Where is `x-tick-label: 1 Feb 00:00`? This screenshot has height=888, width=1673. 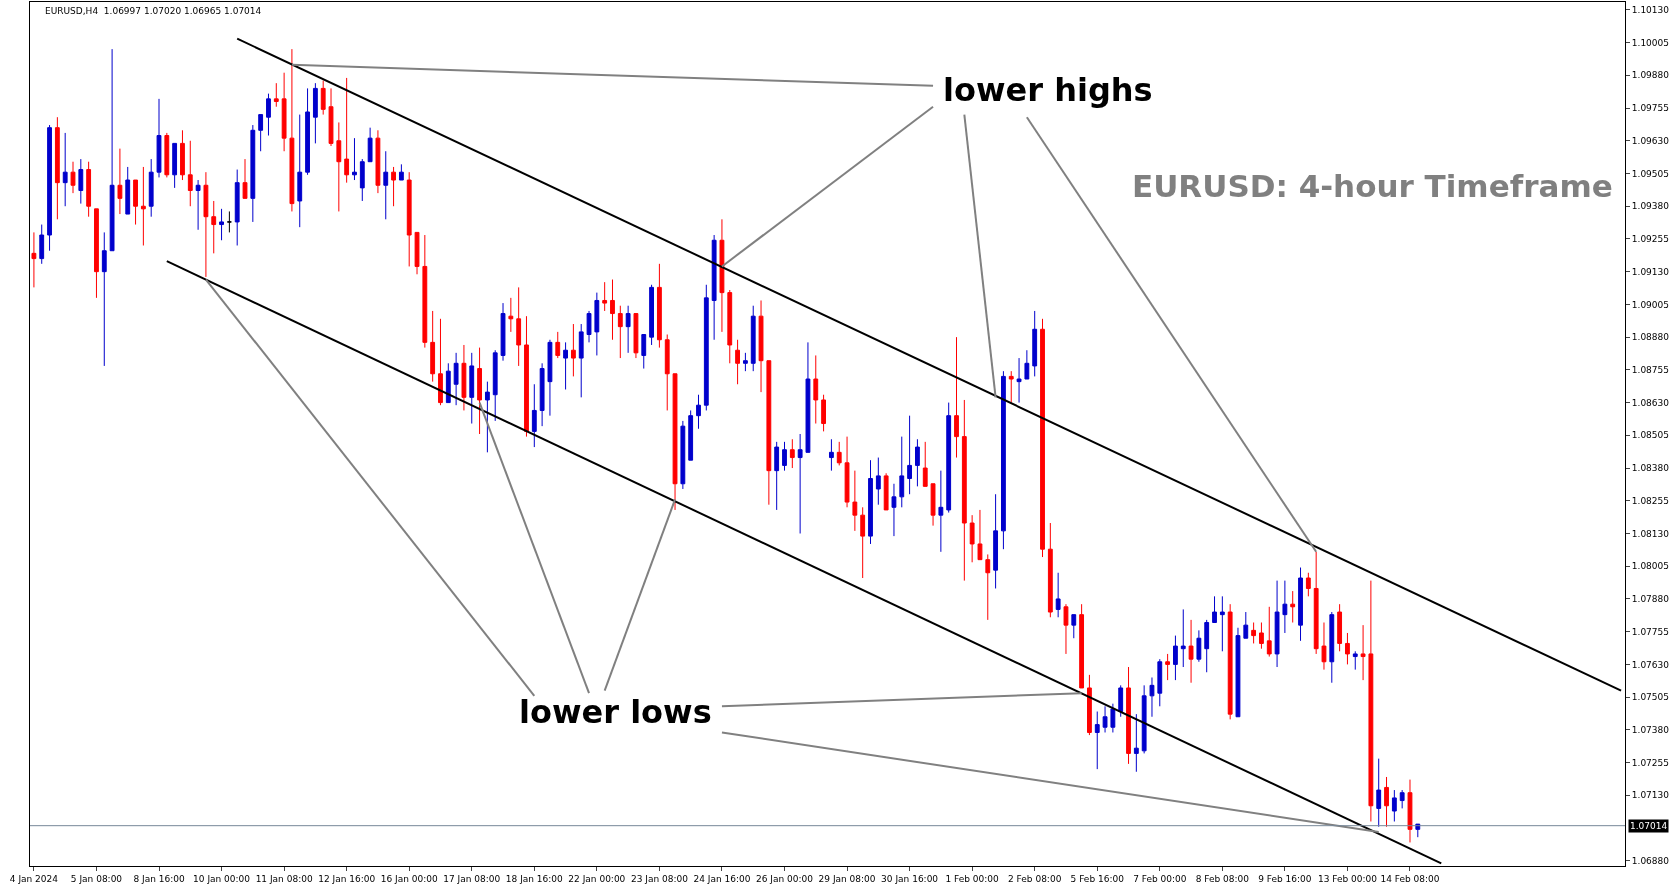 x-tick-label: 1 Feb 00:00 is located at coordinates (972, 878).